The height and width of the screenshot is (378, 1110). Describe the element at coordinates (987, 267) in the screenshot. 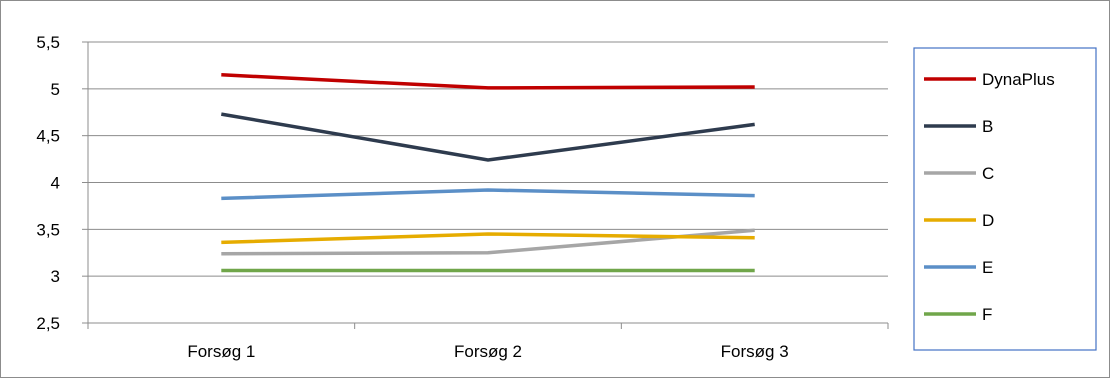

I see `legend-label-e: E` at that location.